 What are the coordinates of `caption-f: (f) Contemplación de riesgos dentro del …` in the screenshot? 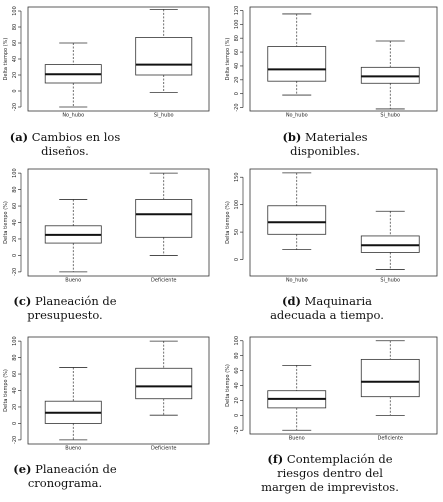 It's located at (330, 473).